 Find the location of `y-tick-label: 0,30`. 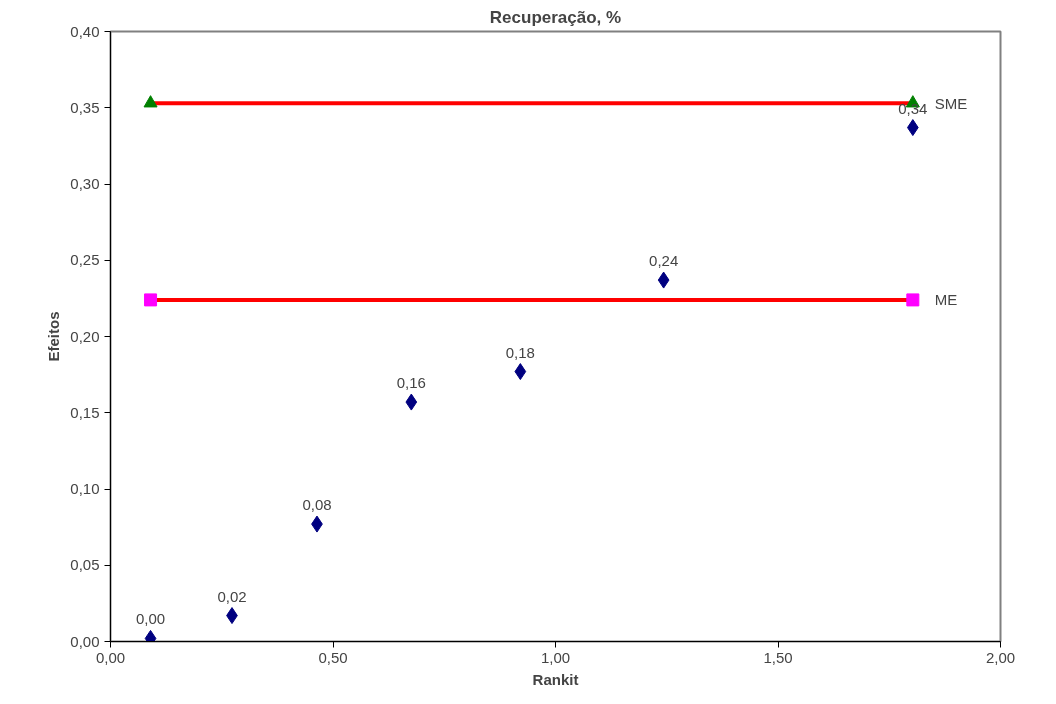

y-tick-label: 0,30 is located at coordinates (85, 183).